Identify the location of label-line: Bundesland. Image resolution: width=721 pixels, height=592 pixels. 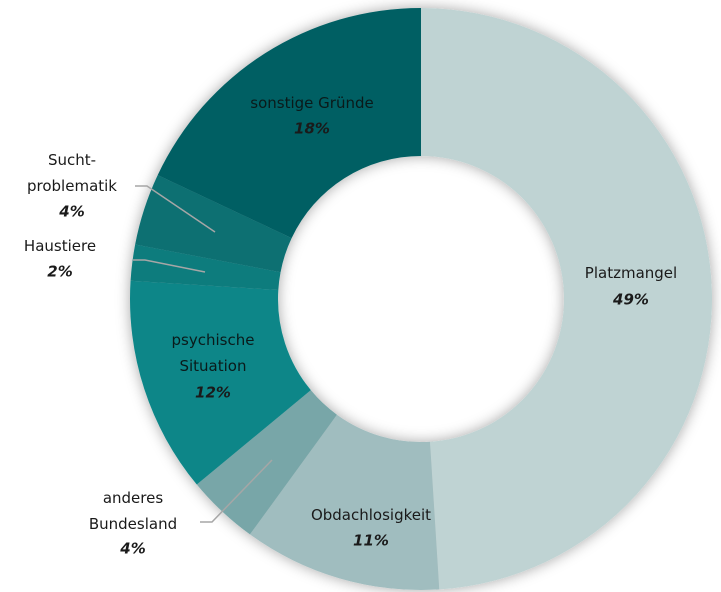
(133, 524).